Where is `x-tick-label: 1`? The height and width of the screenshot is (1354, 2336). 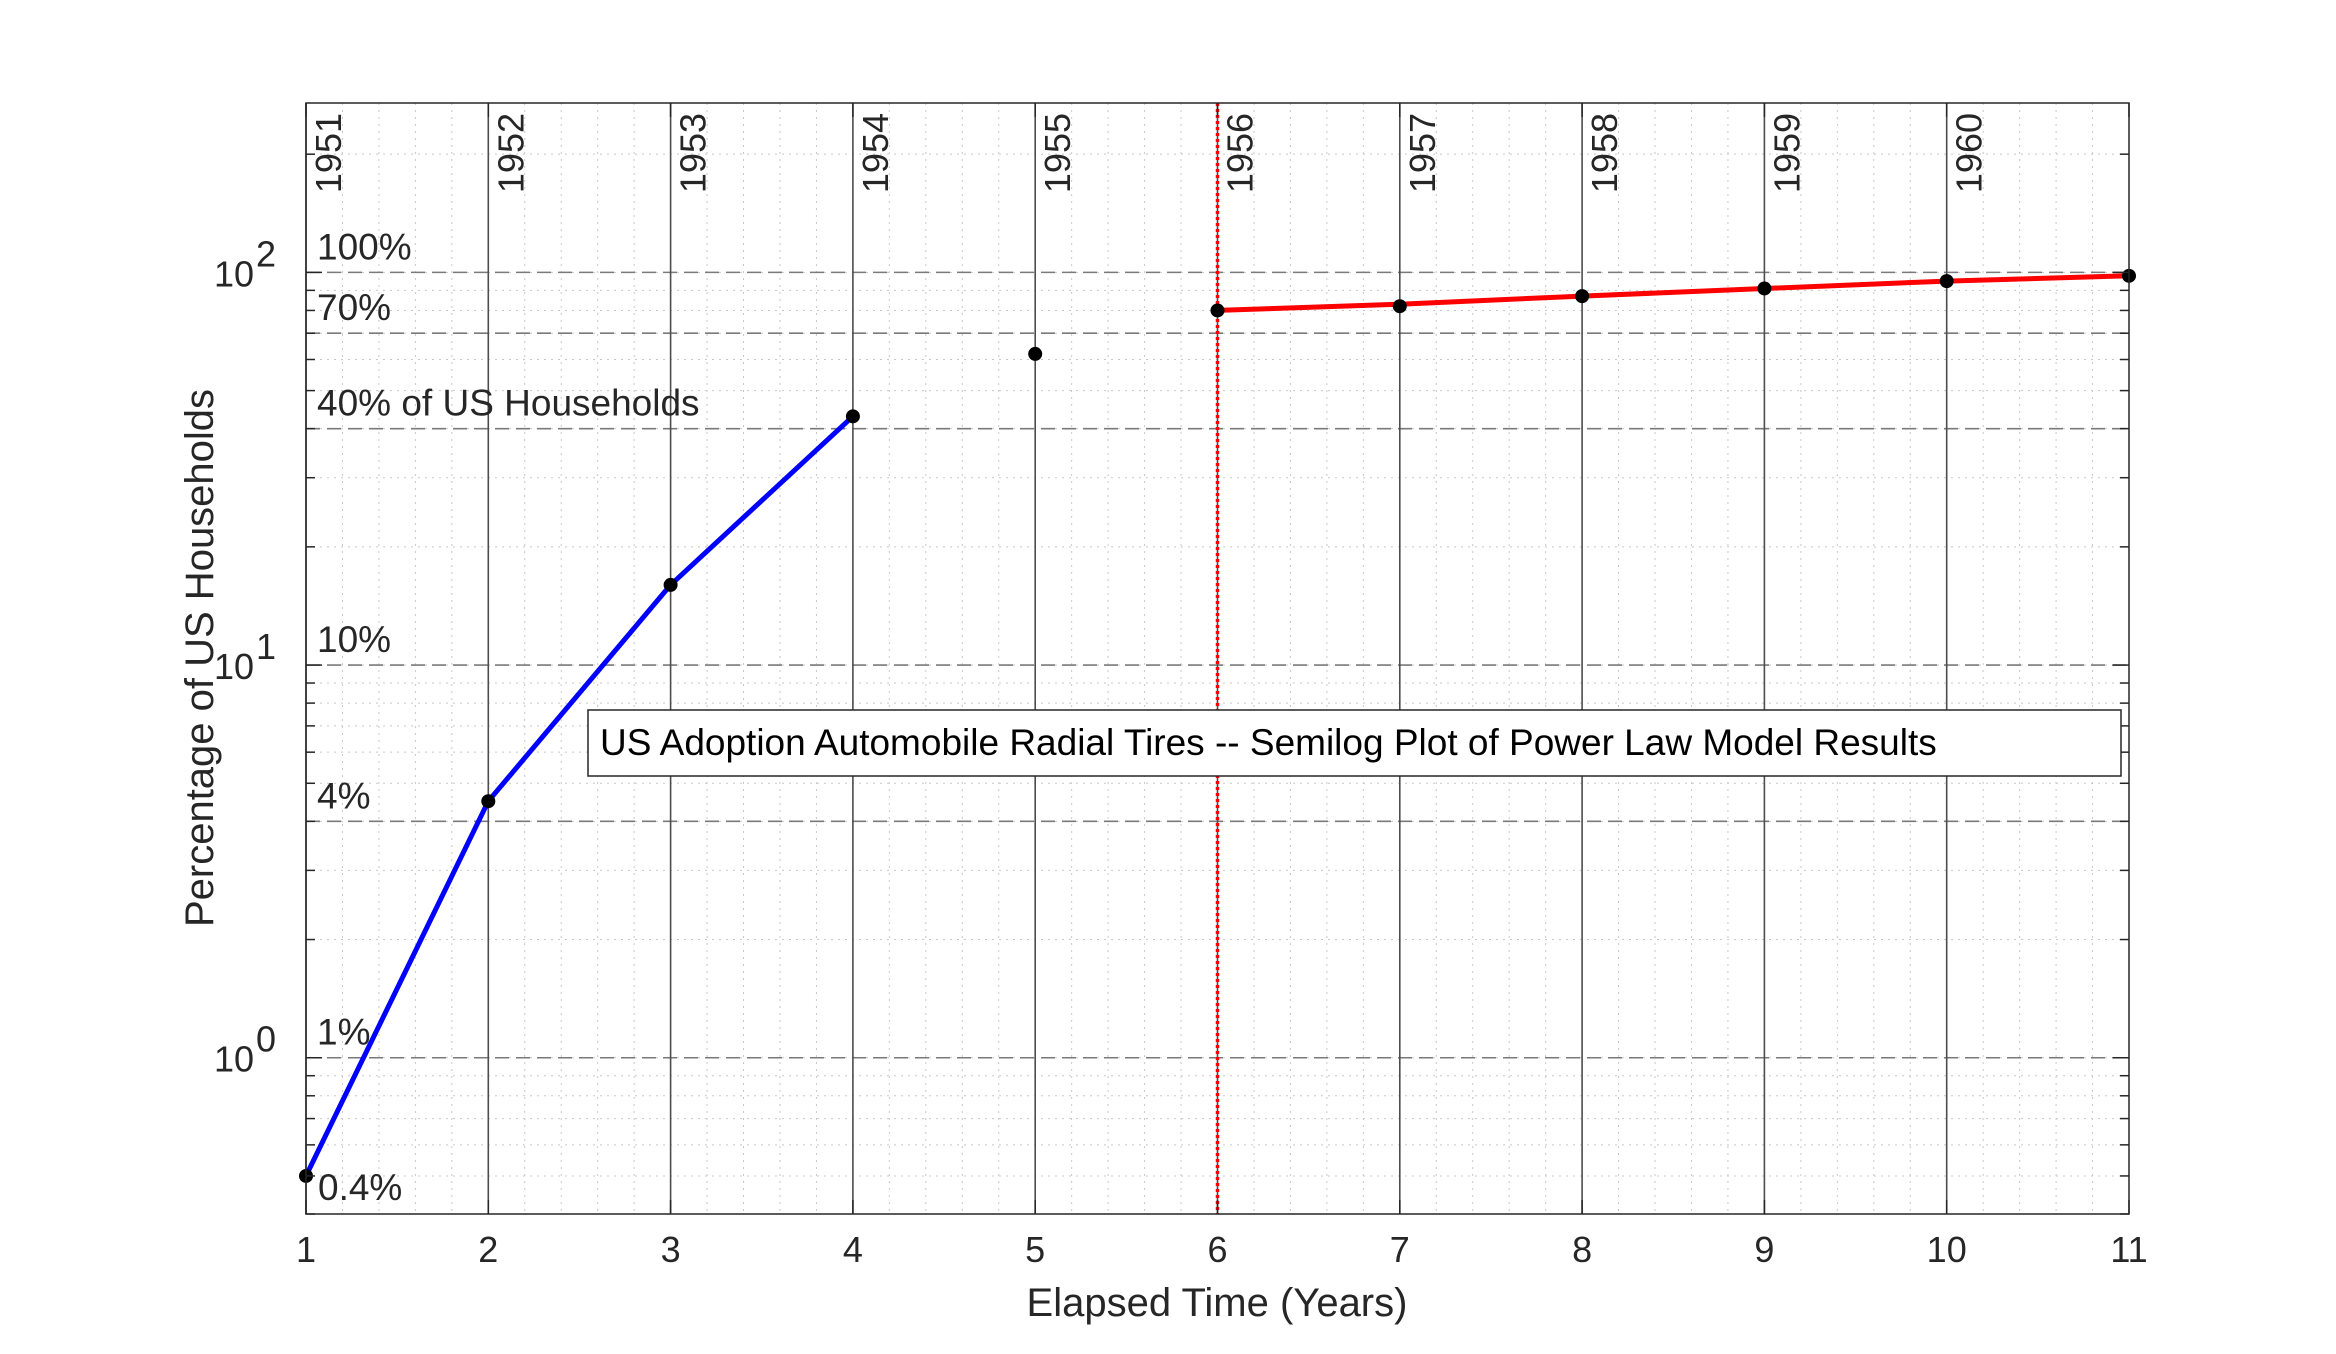 x-tick-label: 1 is located at coordinates (306, 1249).